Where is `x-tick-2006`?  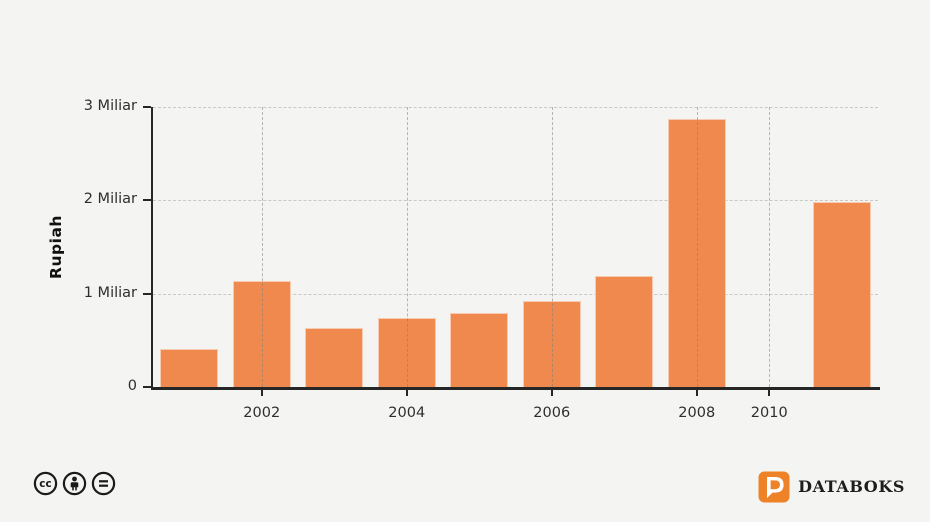
x-tick-2006 is located at coordinates (551, 393).